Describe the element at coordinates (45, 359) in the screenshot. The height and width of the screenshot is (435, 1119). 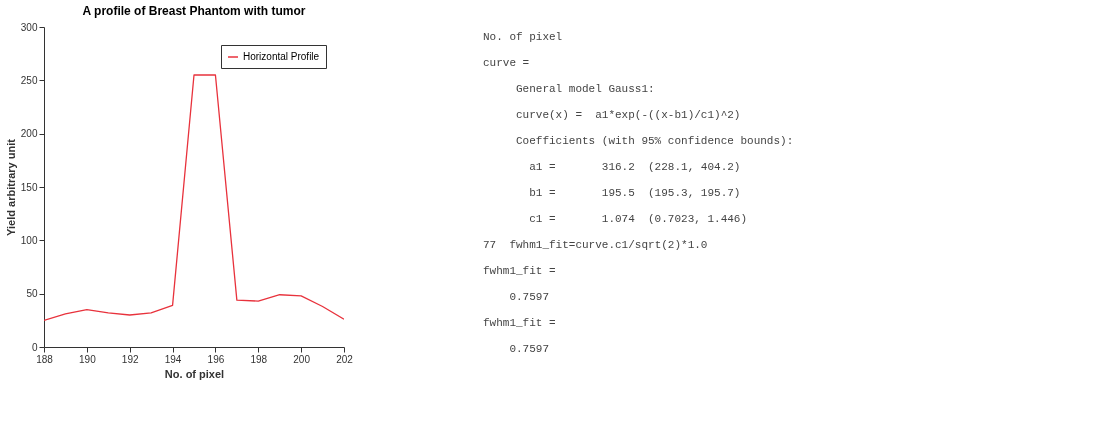
I see `x-tick-label: 188` at that location.